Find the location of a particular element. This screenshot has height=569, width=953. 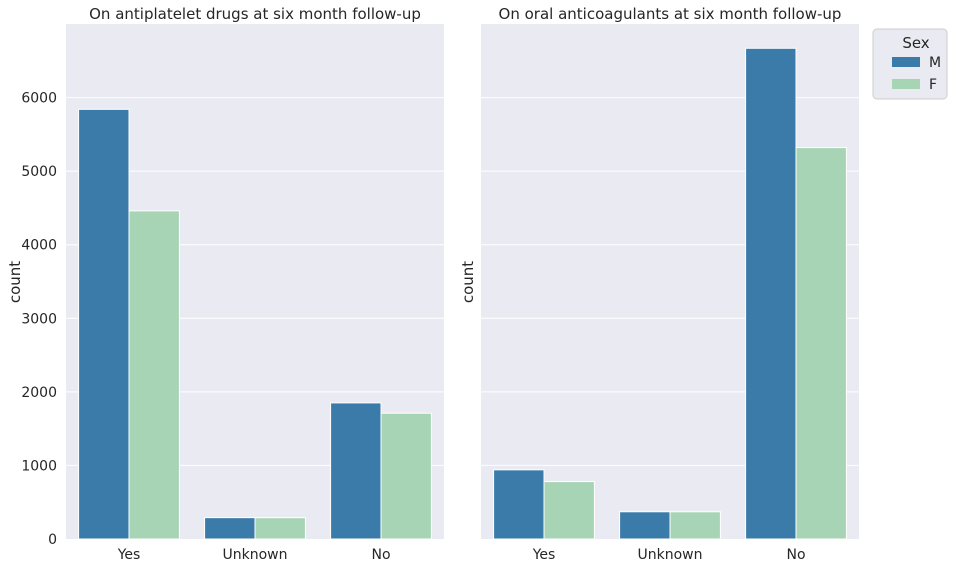

y-axis-label-anticoagulants: count is located at coordinates (468, 282).